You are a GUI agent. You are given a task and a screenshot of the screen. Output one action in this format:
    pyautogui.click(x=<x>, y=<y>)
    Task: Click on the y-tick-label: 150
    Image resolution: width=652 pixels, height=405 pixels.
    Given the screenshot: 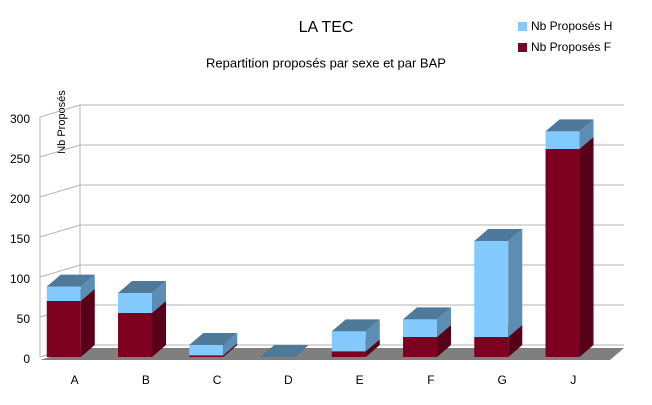 What is the action you would take?
    pyautogui.click(x=20, y=239)
    